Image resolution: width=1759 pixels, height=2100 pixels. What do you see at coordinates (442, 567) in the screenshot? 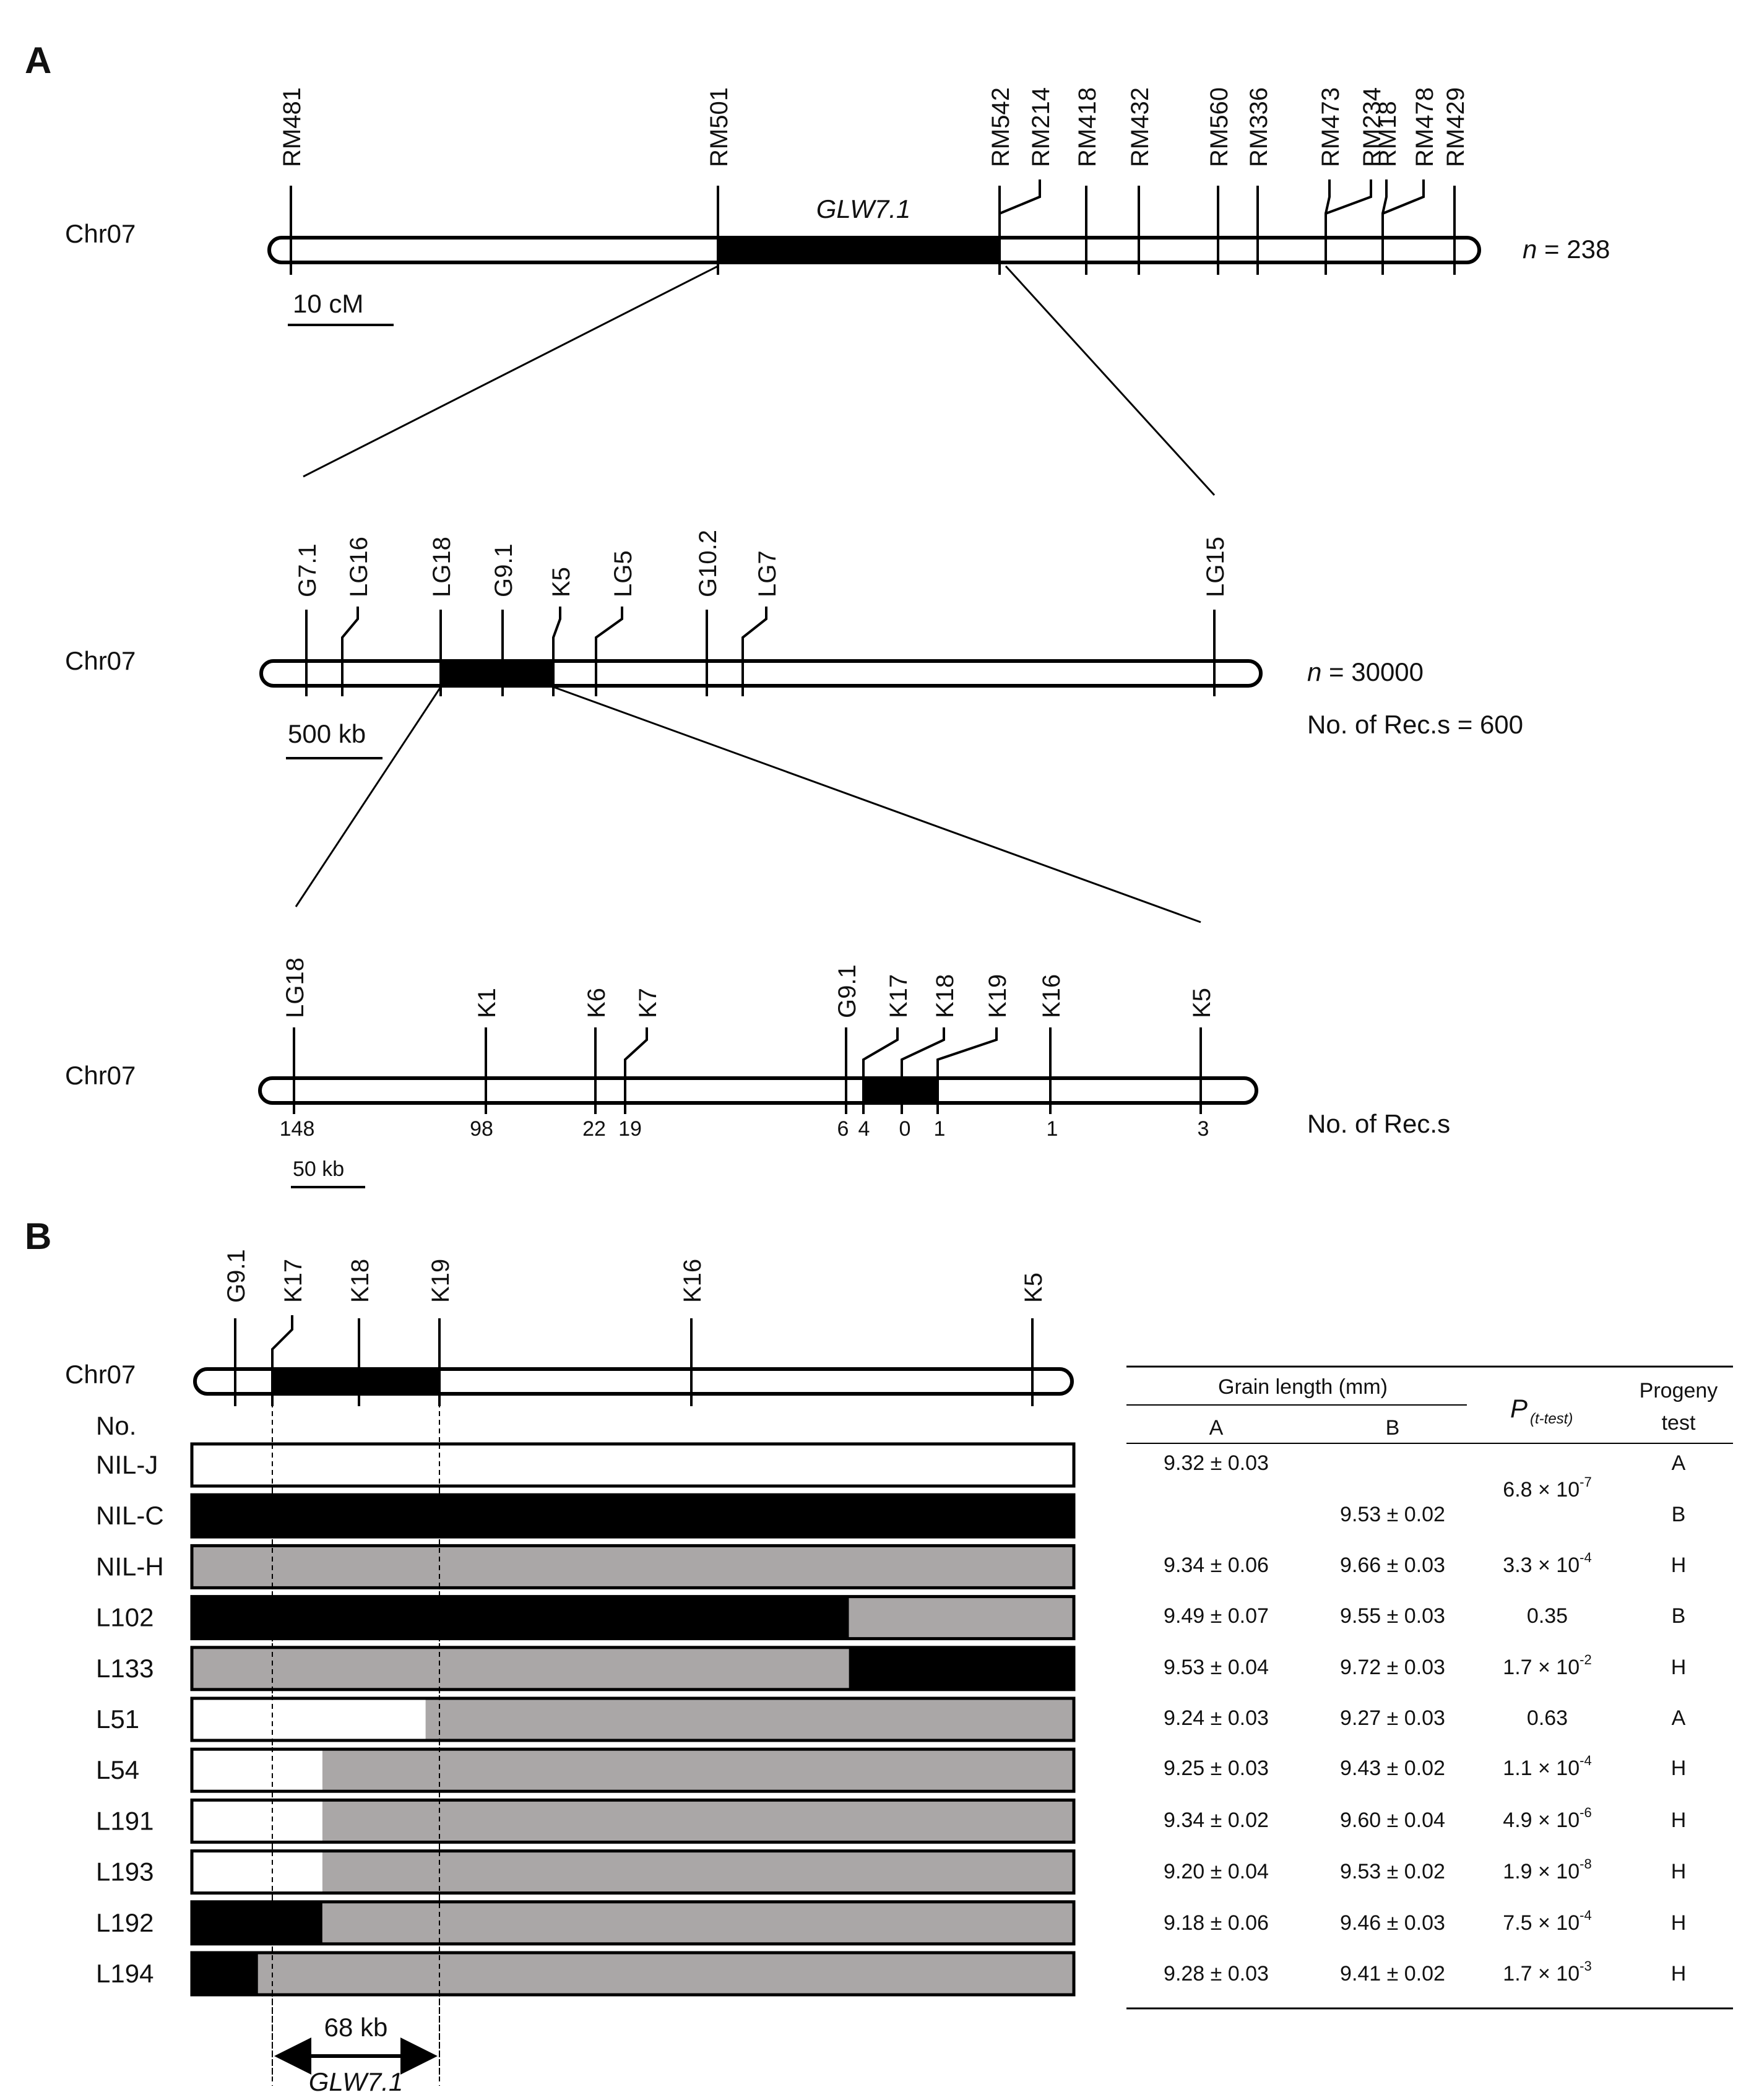
I see `marker-label: LG18` at bounding box center [442, 567].